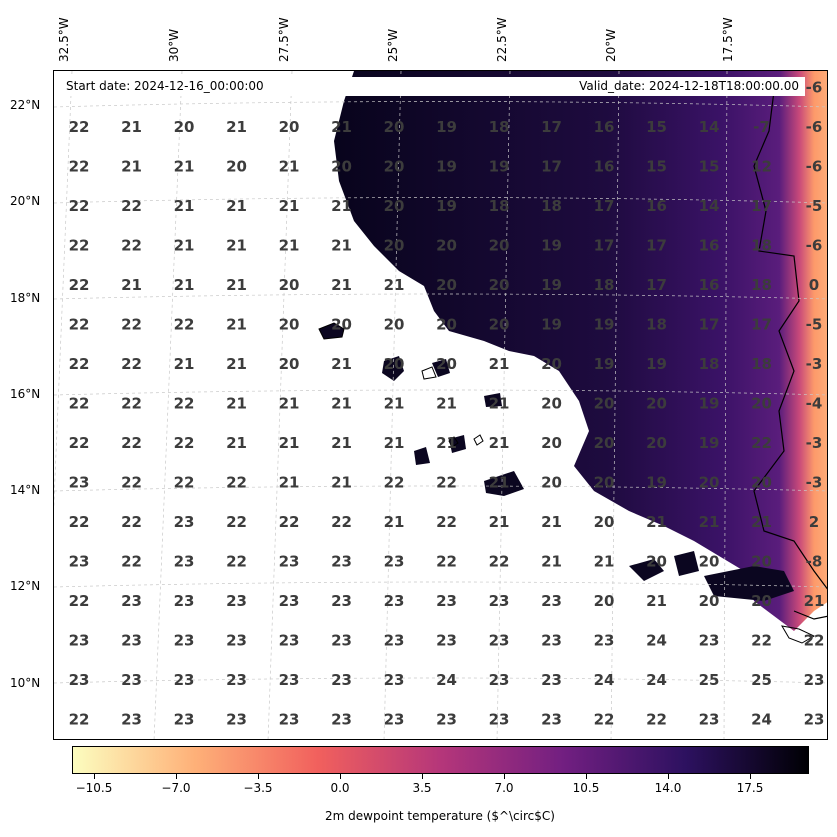 Image resolution: width=837 pixels, height=837 pixels. Describe the element at coordinates (25, 394) in the screenshot. I see `lat-label: 16°N` at that location.